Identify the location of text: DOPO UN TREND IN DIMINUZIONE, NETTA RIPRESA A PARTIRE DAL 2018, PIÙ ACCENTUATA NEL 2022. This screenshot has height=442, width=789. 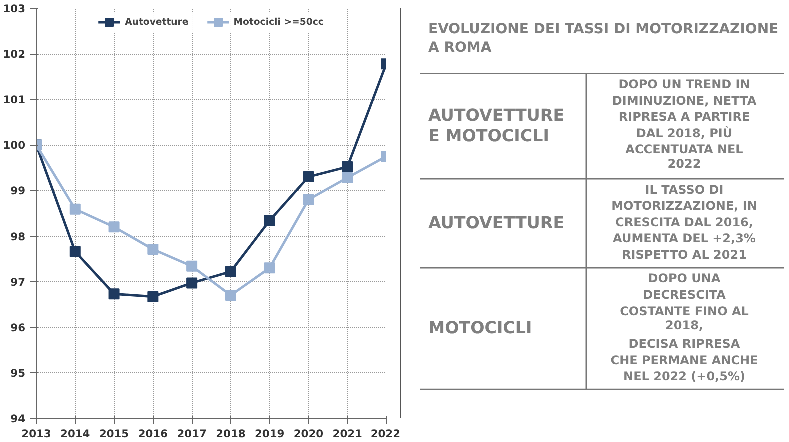
(685, 124).